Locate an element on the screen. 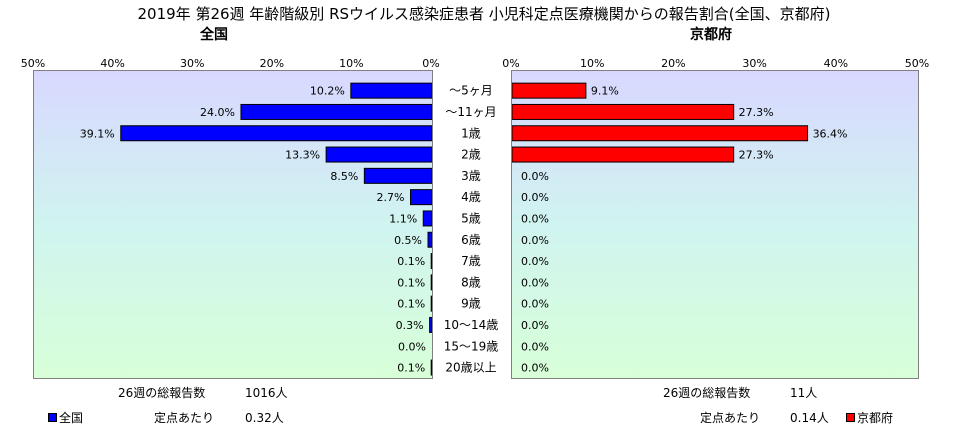 This screenshot has height=431, width=968. left-per-value: 0.32人 is located at coordinates (264, 418).